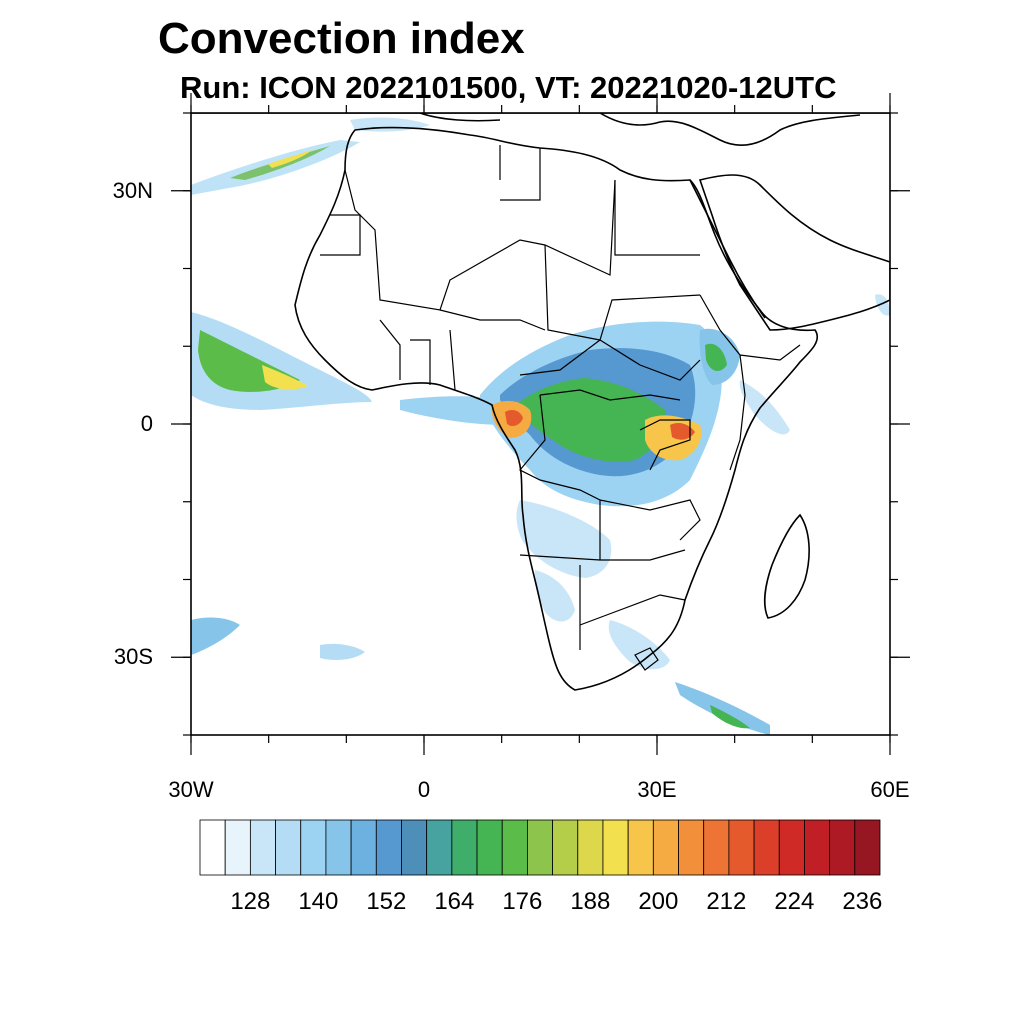 Image resolution: width=1024 pixels, height=1024 pixels. I want to click on lon-tick-label: 30W, so click(191, 789).